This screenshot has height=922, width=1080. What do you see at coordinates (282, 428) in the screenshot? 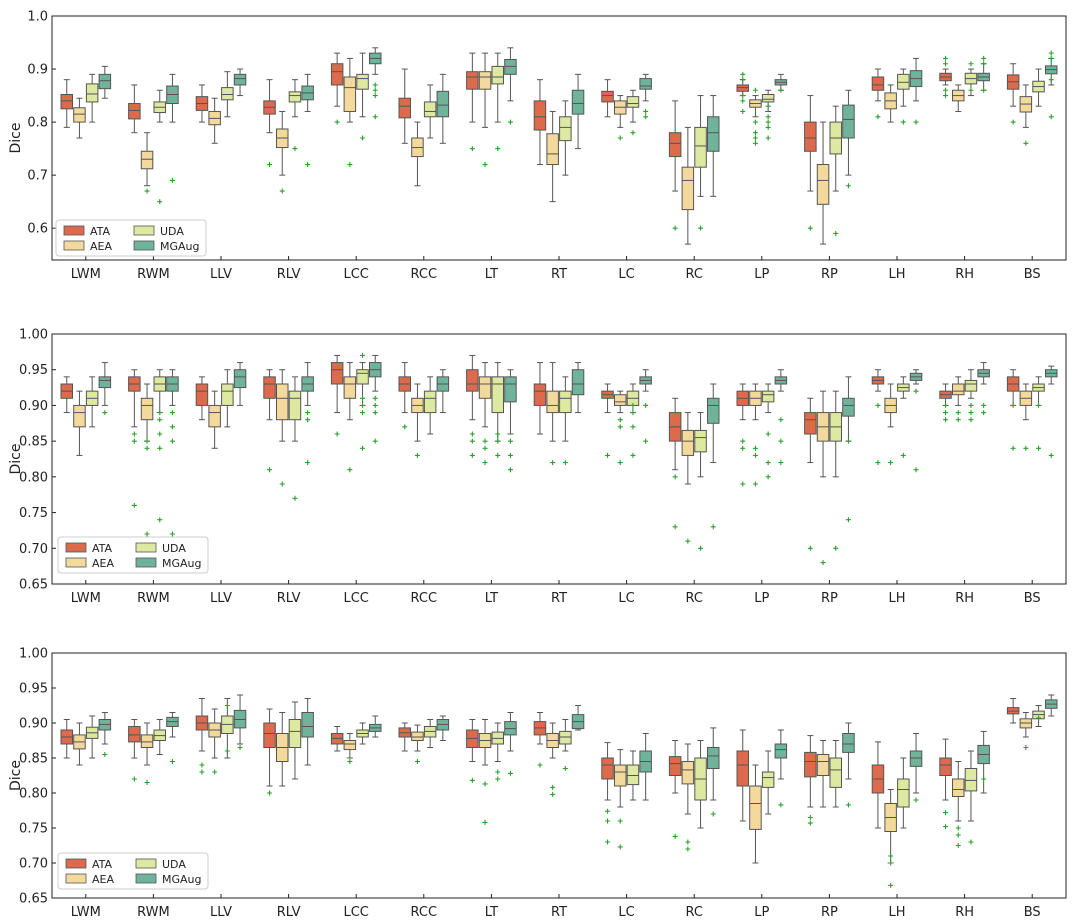
I see `box-RLV-AEA` at bounding box center [282, 428].